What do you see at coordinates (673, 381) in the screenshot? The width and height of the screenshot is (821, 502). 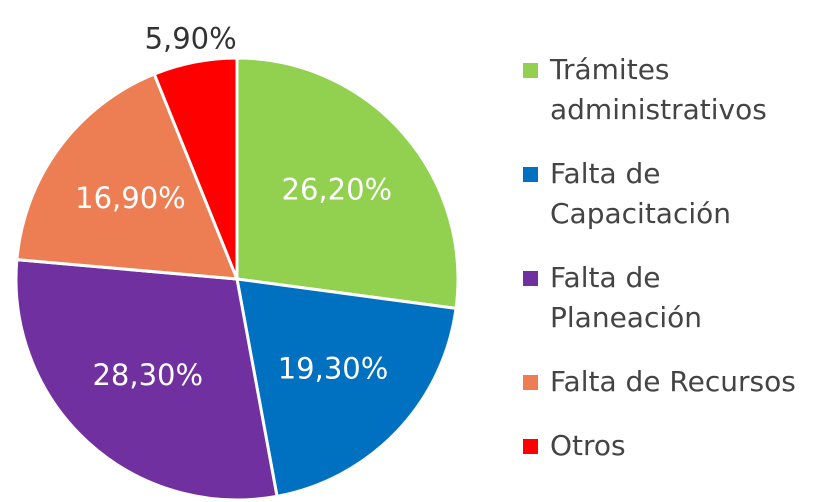 I see `legend-label: Falta de Recursos` at bounding box center [673, 381].